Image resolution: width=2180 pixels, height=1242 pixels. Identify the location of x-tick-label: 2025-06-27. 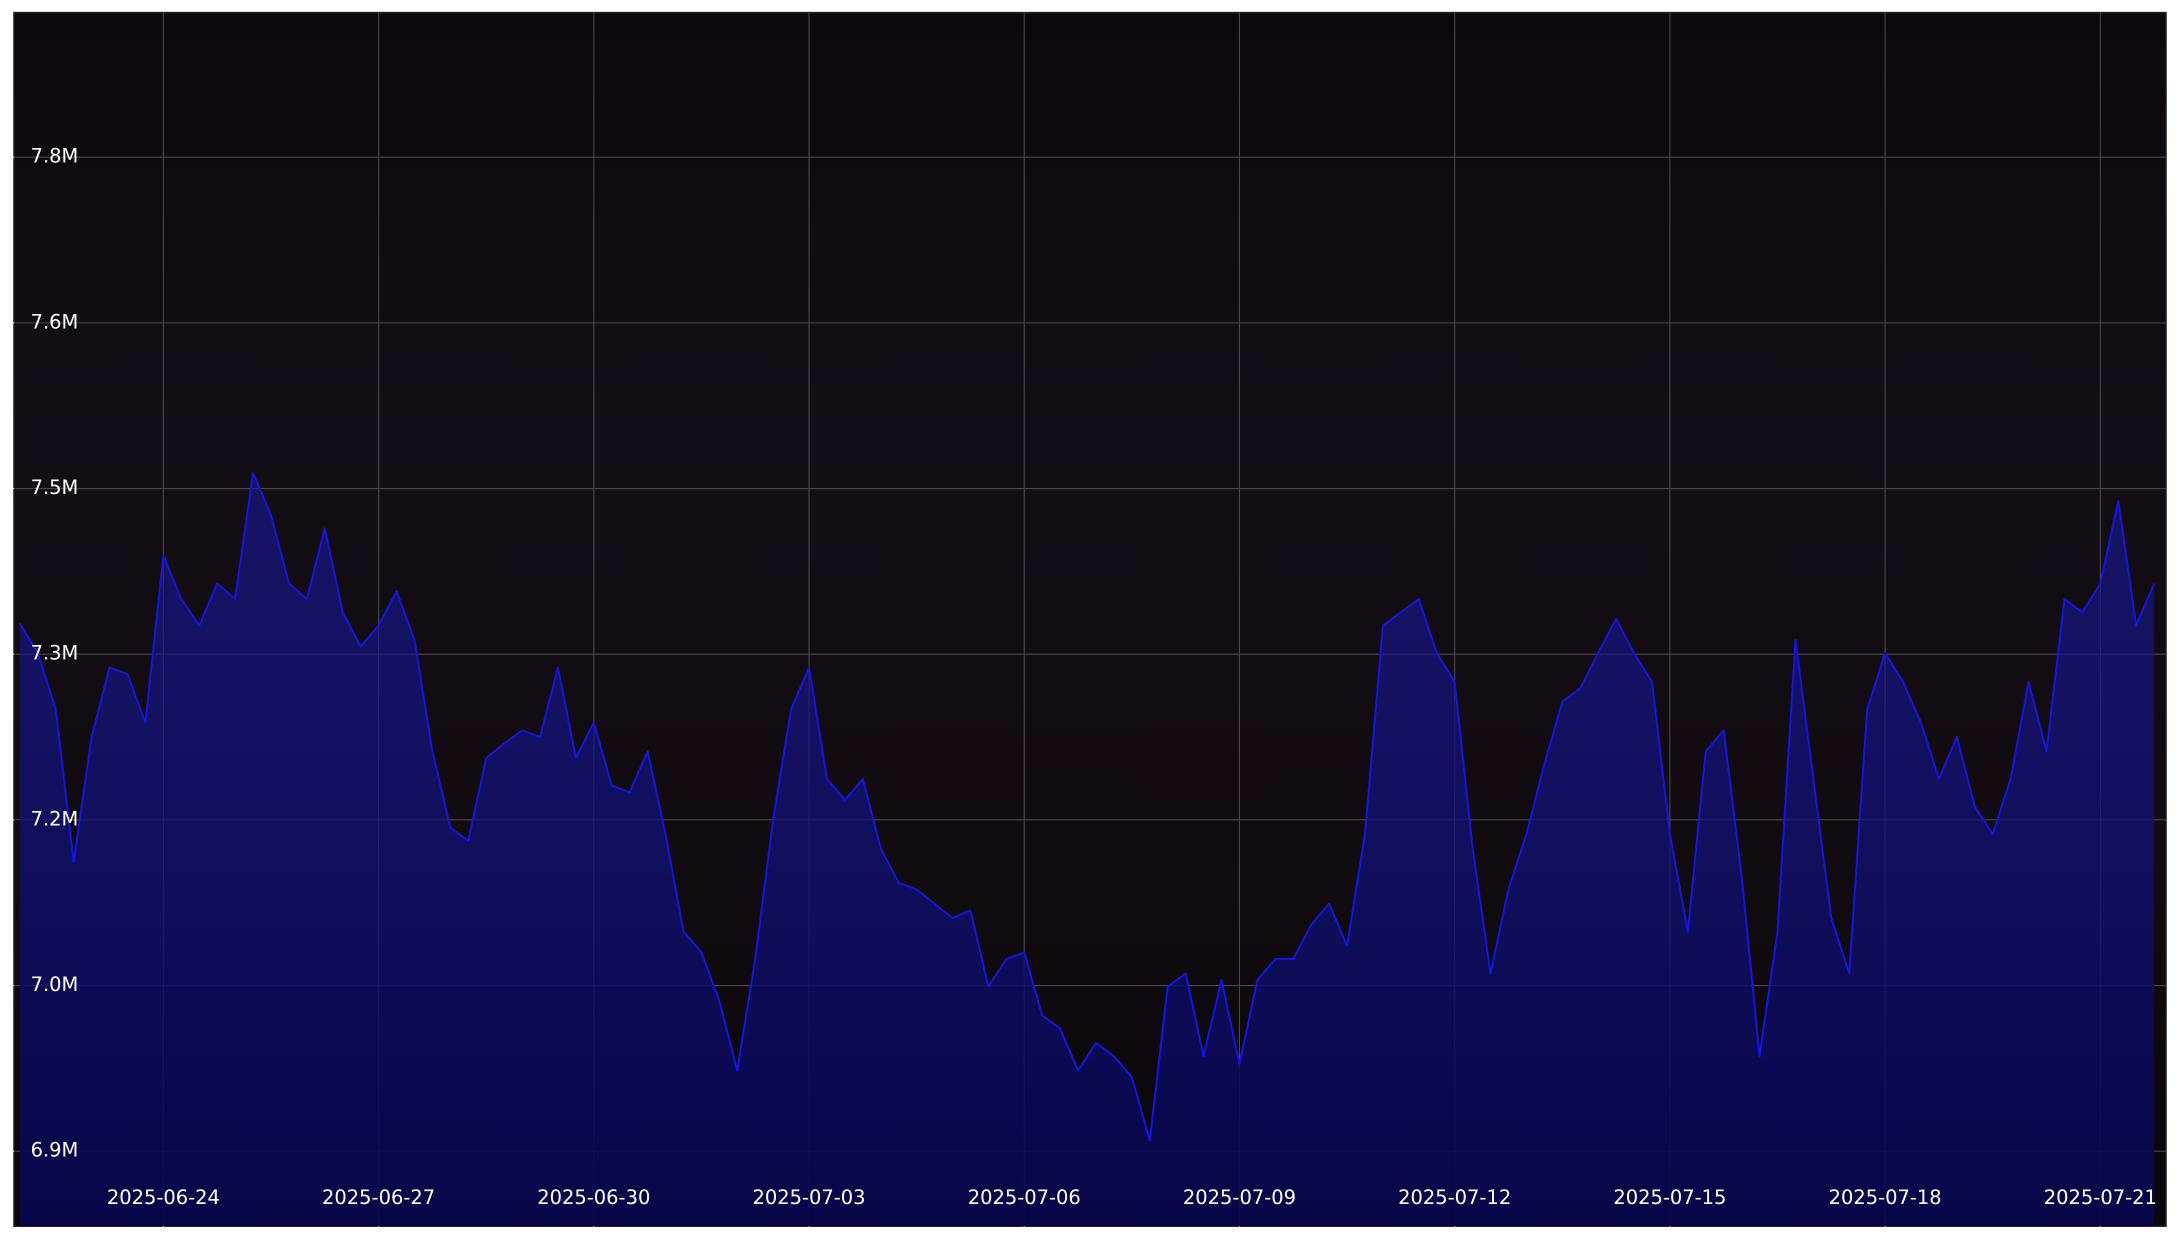
(378, 1197).